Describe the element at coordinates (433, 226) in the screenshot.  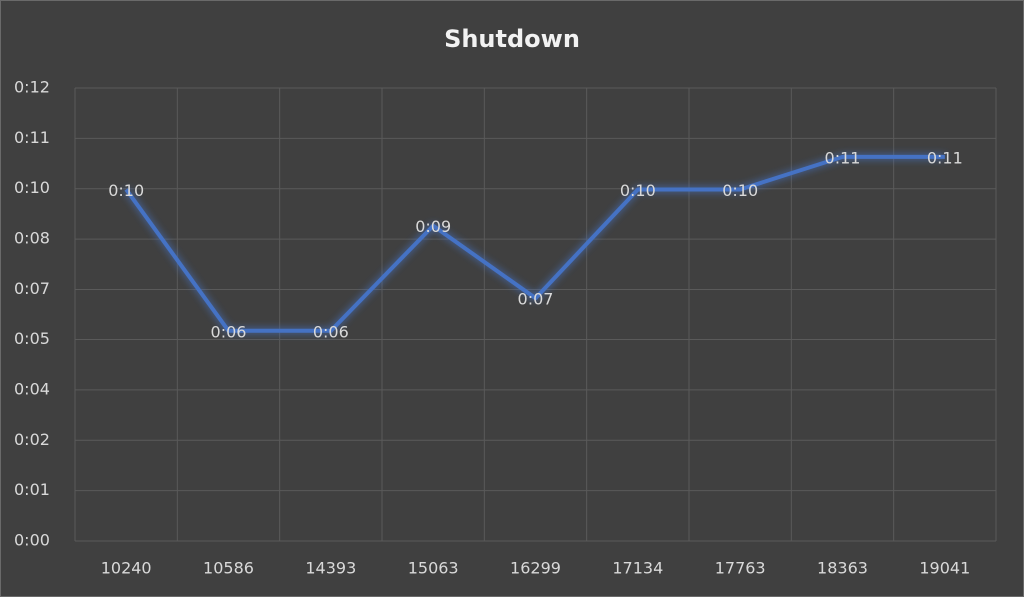
I see `data-label: 0:09` at that location.